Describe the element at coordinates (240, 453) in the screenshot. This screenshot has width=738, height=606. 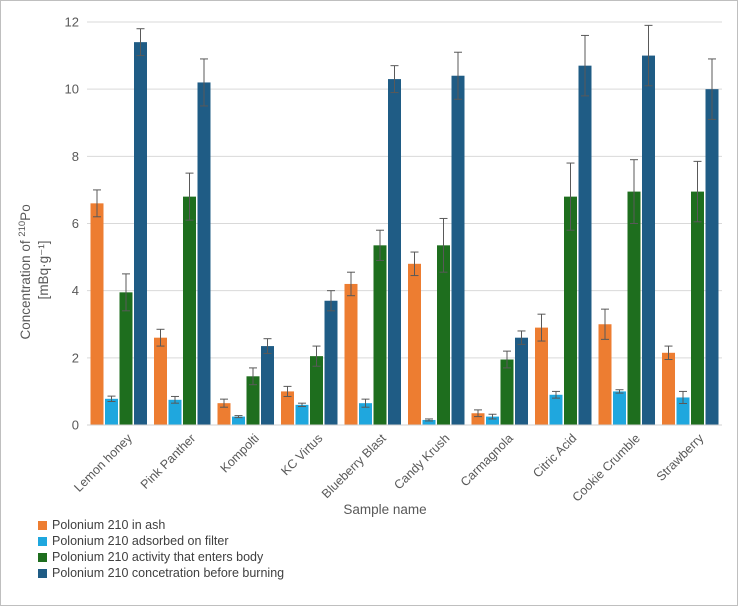
I see `x-tick-label: Kompolti` at that location.